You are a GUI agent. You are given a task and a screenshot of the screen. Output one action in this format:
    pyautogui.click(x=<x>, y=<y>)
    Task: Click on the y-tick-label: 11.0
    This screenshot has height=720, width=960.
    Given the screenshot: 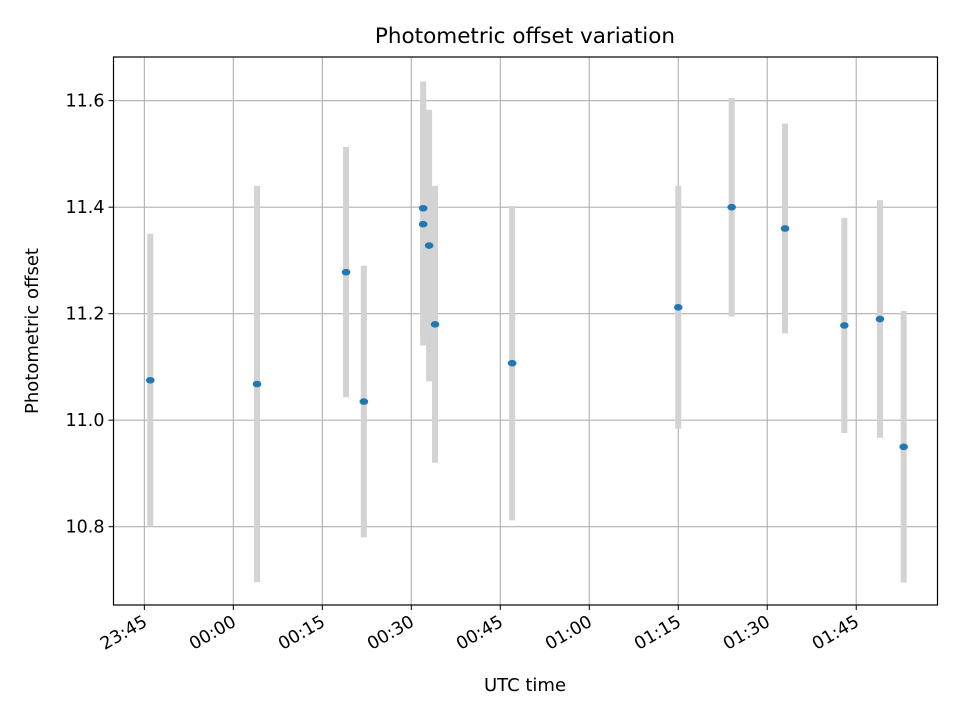 What is the action you would take?
    pyautogui.click(x=85, y=421)
    